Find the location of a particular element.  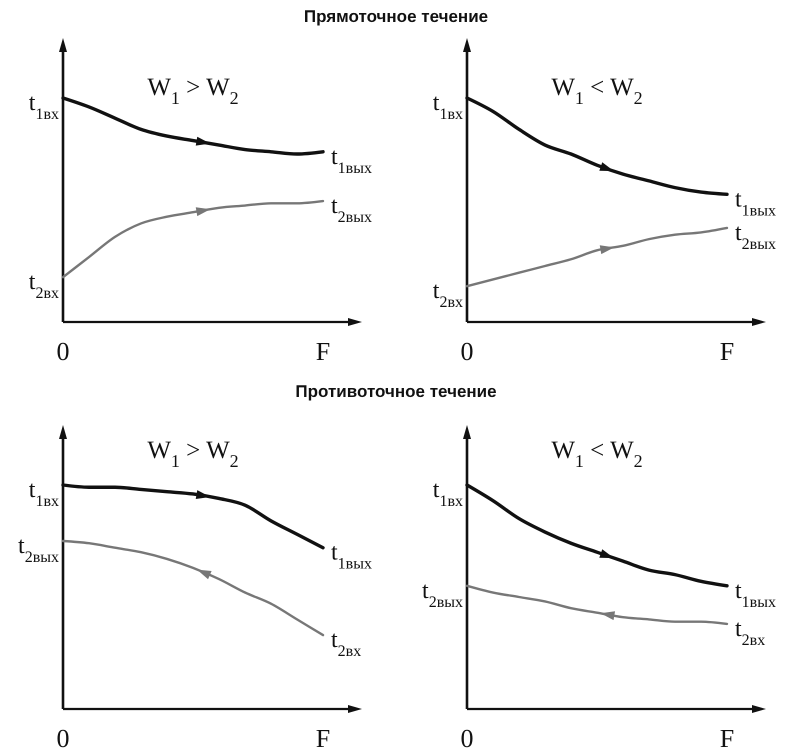

text: Прямоточное течение is located at coordinates (396, 16).